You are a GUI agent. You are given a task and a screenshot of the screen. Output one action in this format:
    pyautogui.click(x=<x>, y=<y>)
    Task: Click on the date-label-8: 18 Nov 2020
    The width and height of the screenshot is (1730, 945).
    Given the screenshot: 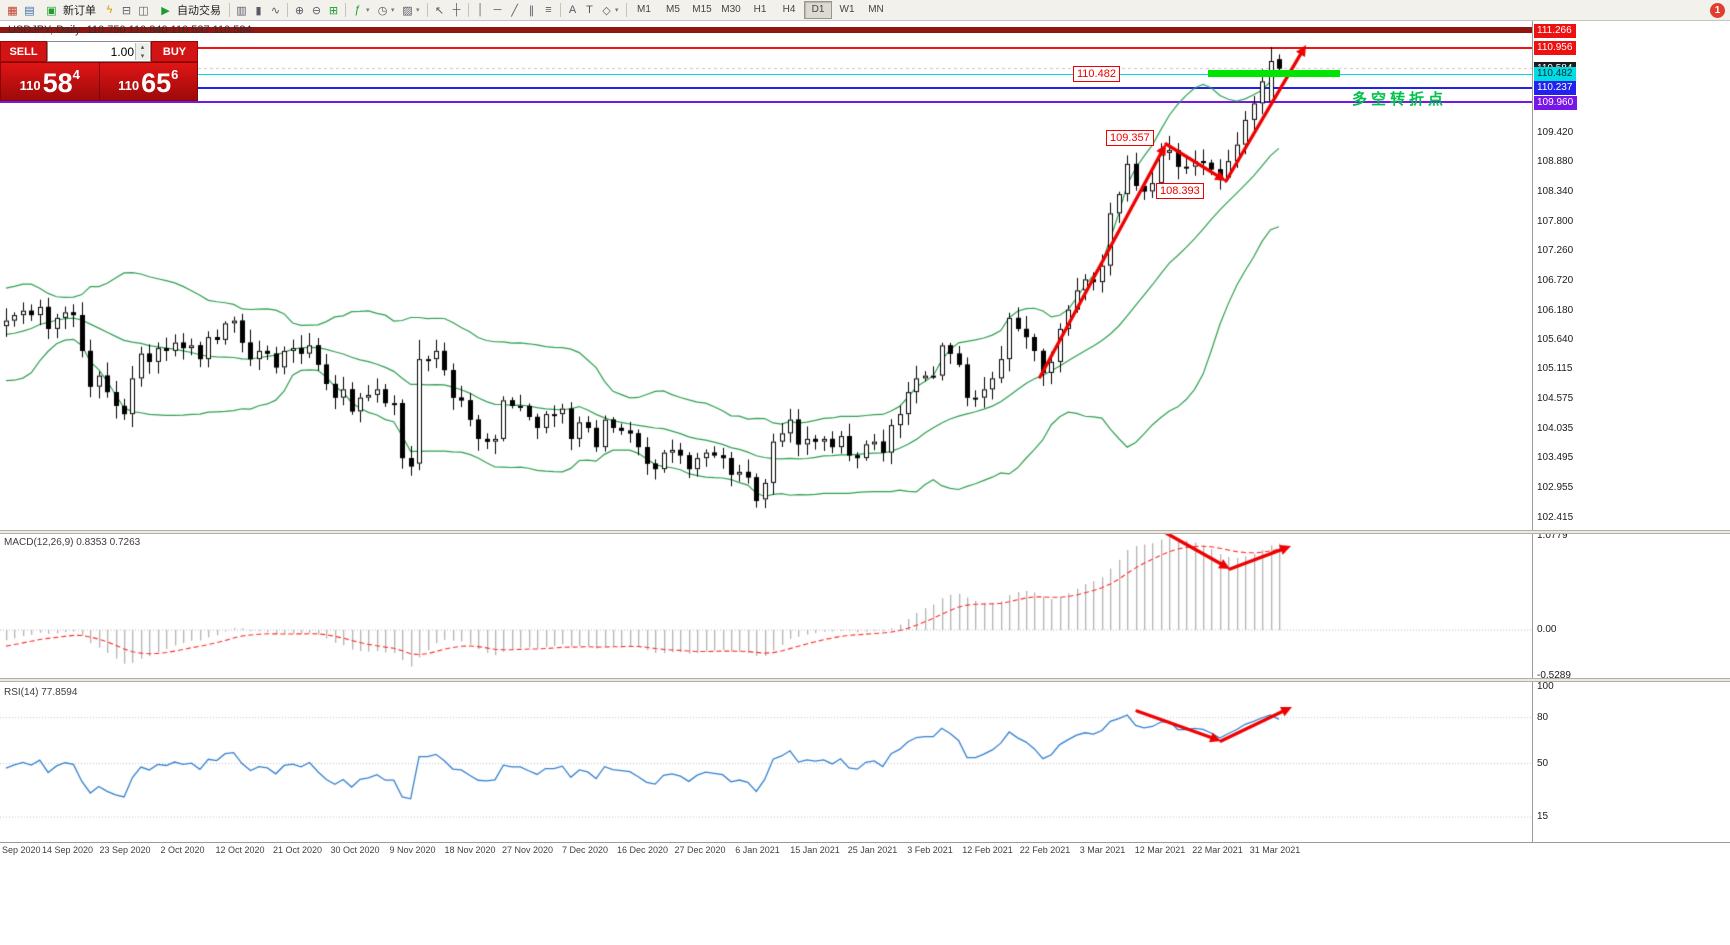 What is the action you would take?
    pyautogui.click(x=470, y=850)
    